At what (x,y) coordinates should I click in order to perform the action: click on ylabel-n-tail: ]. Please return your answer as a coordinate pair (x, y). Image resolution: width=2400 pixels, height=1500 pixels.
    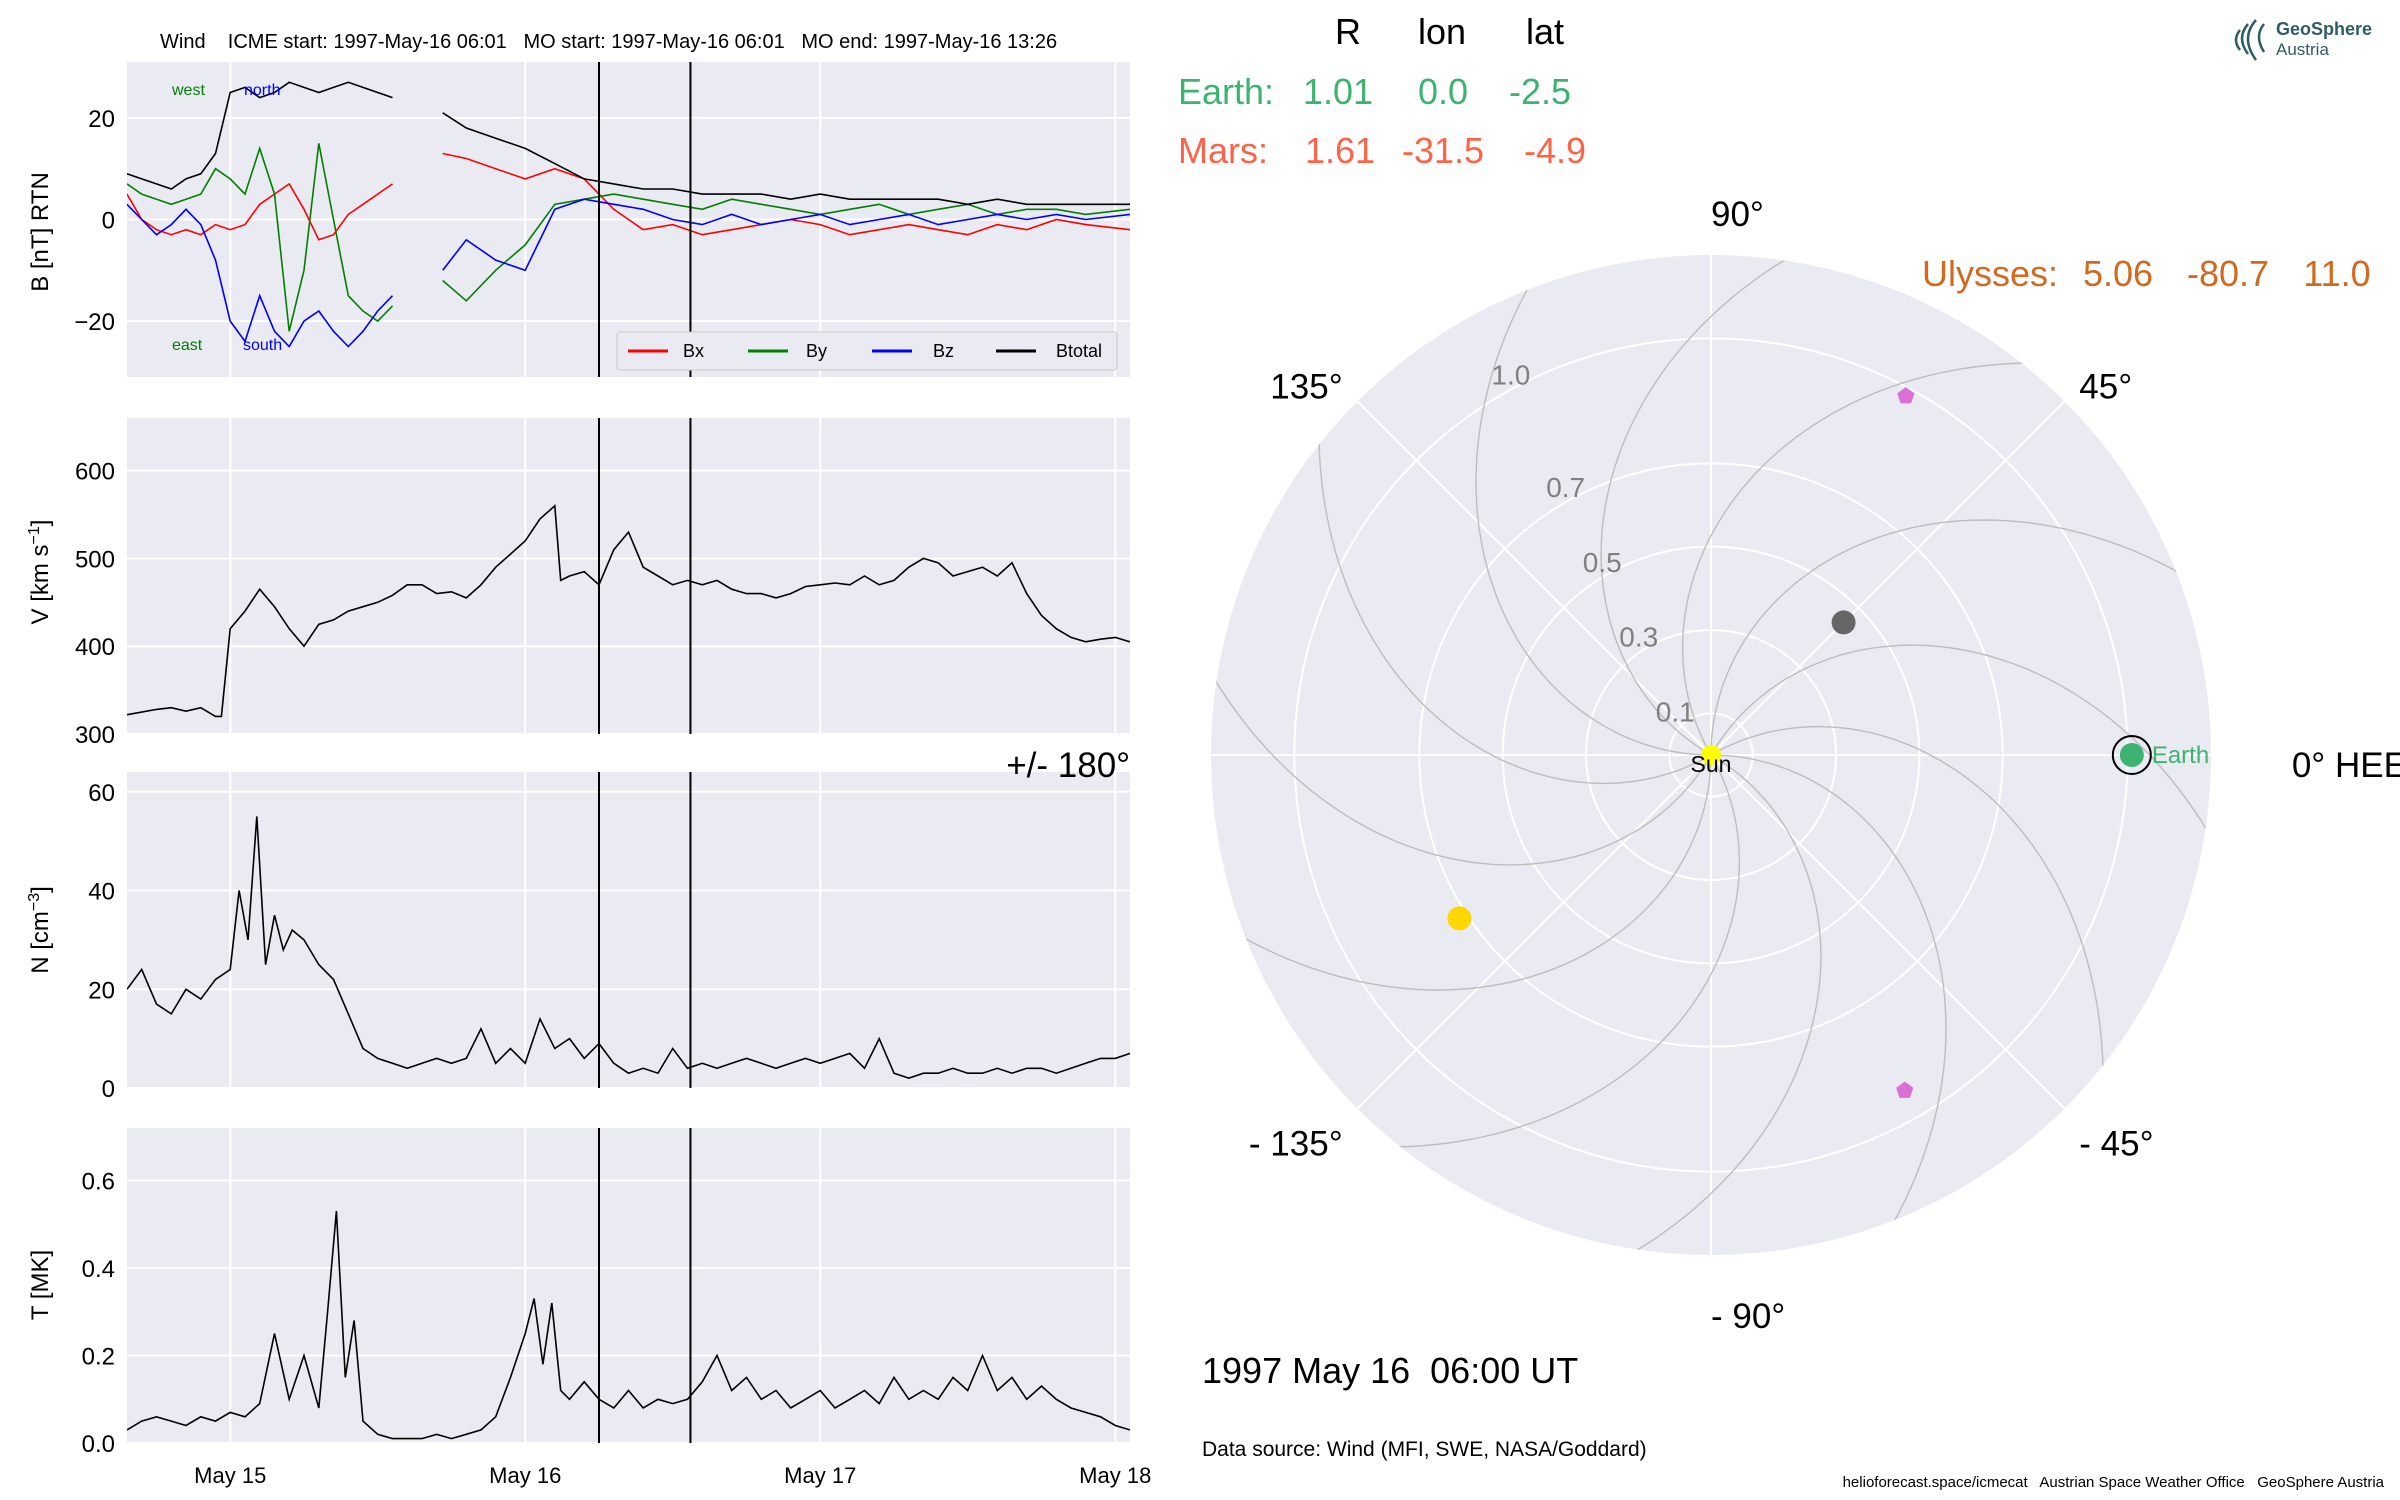
    Looking at the image, I should click on (40, 889).